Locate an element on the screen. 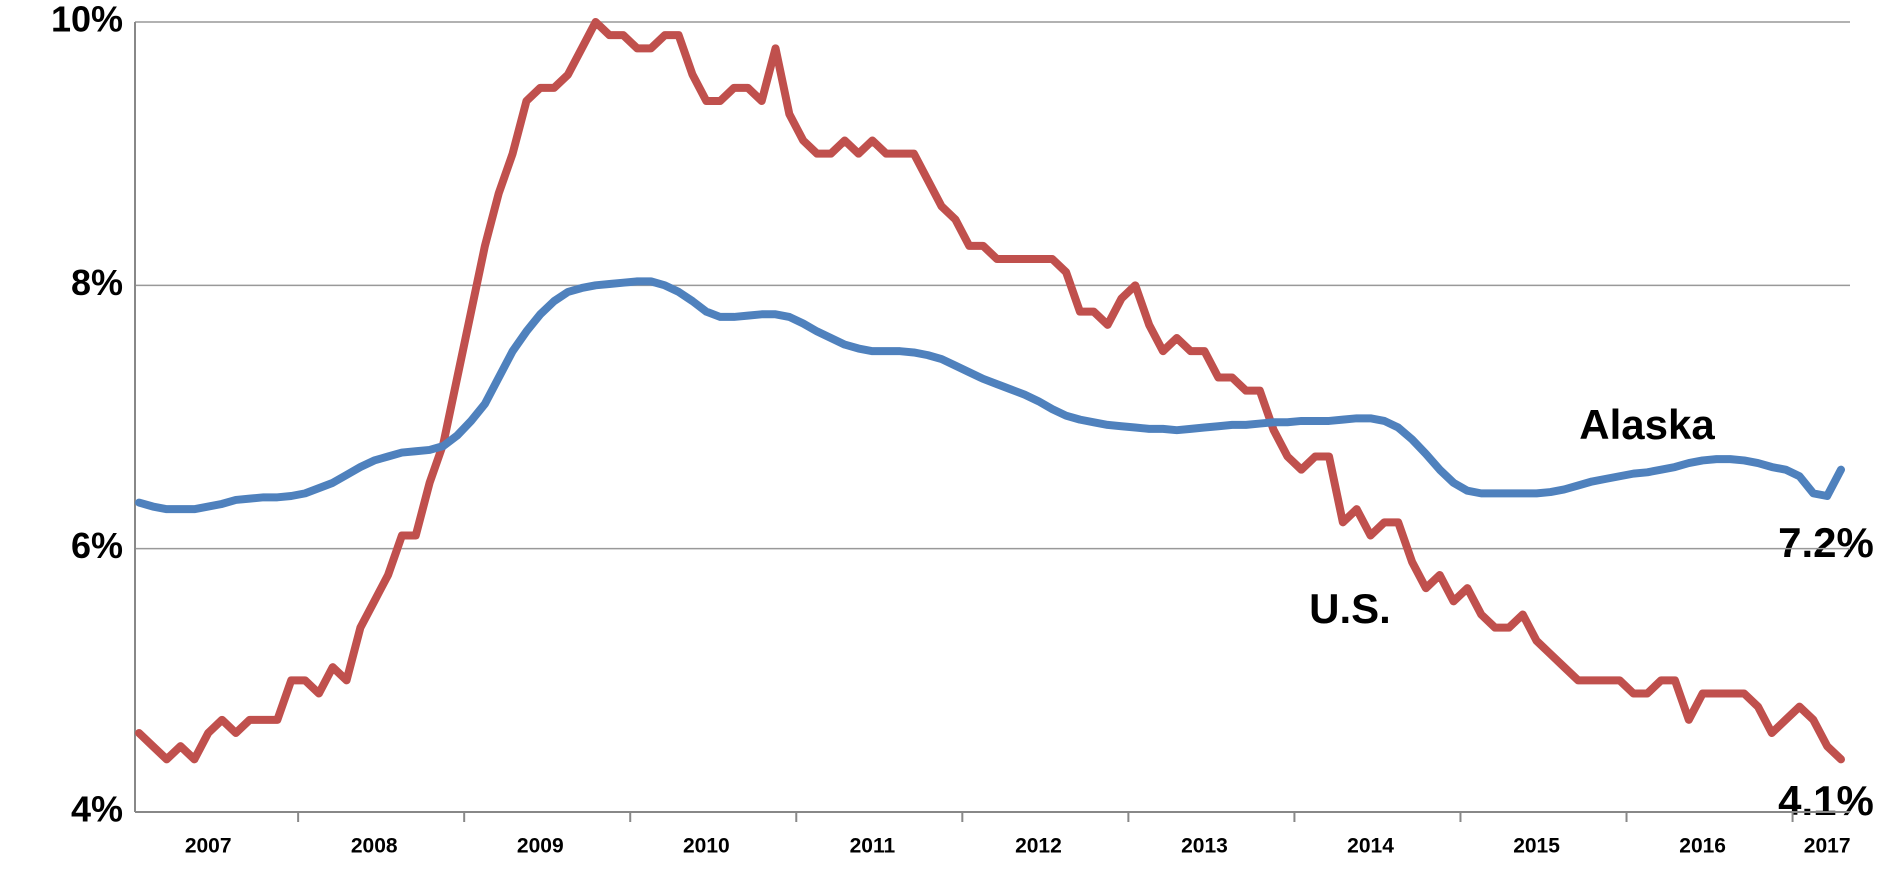 This screenshot has width=1886, height=878. x-tick-label: 2013 is located at coordinates (1204, 846).